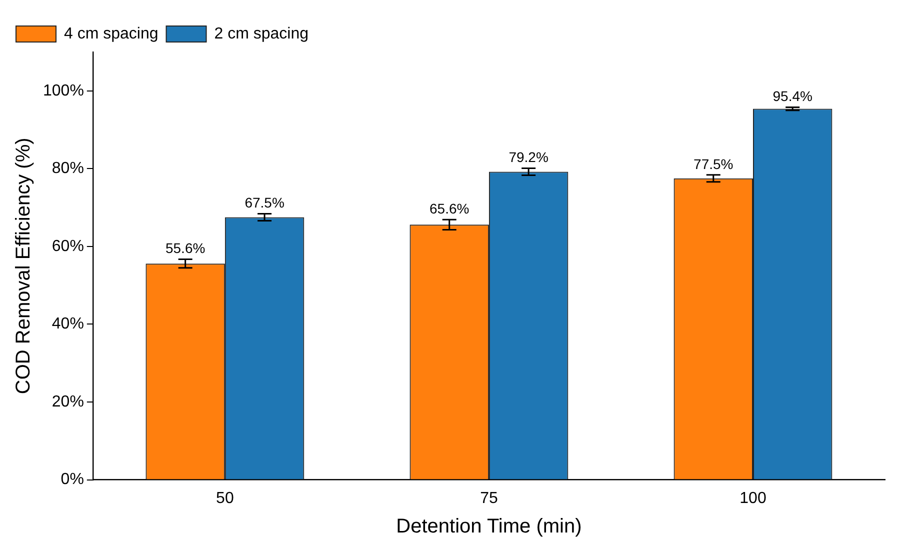  I want to click on y-tick-label: 80%, so click(68, 169).